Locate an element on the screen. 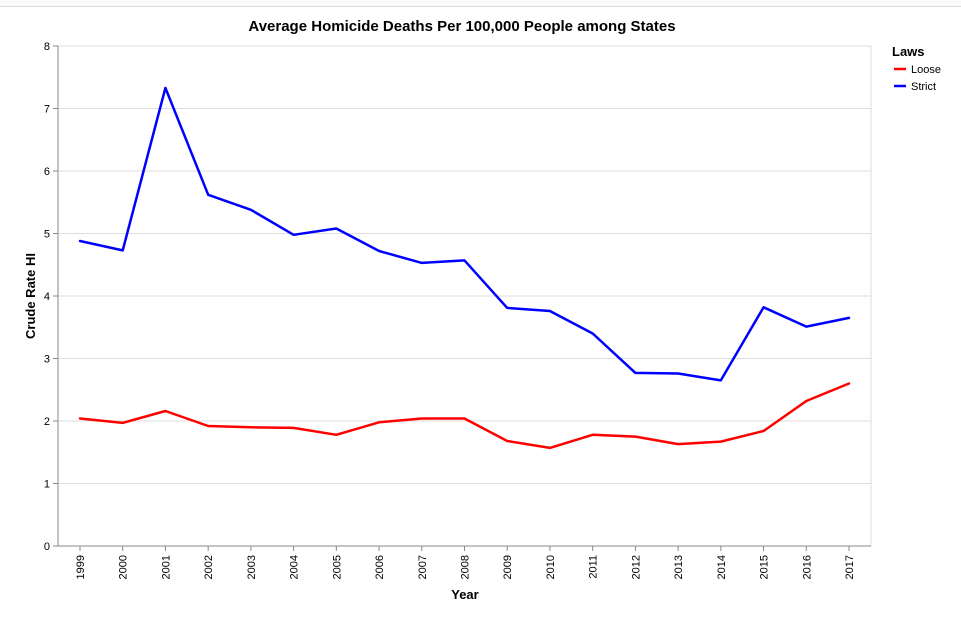  y-tick-label: 4 is located at coordinates (47, 297).